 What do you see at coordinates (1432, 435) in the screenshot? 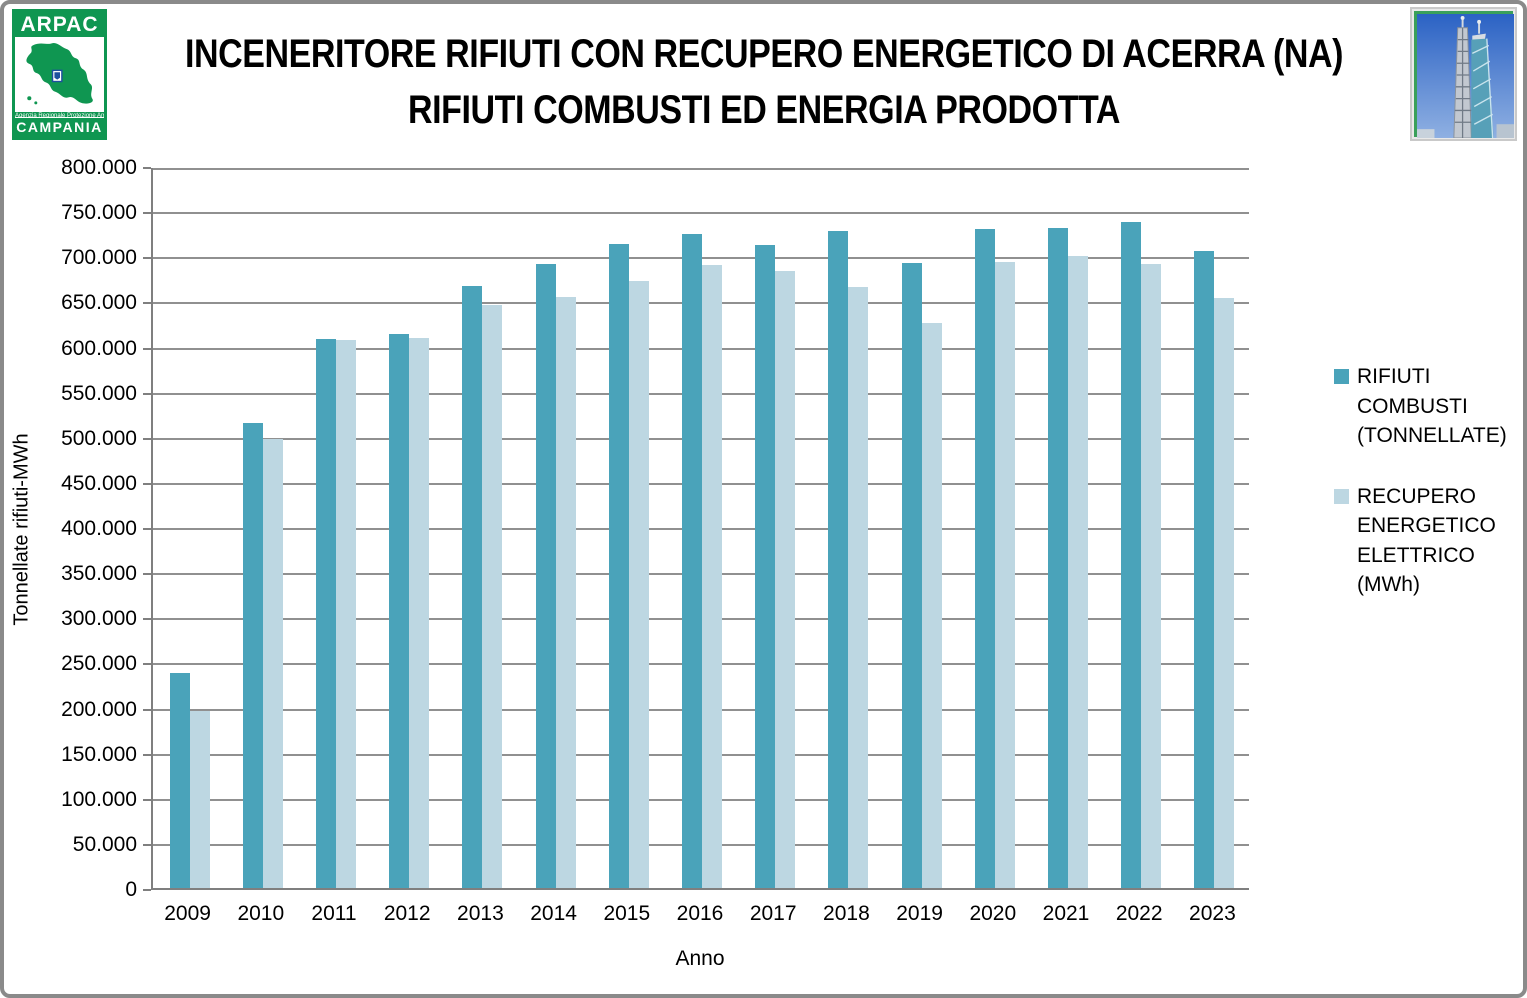
I see `legend-label-line: (TONNELLATE)` at bounding box center [1432, 435].